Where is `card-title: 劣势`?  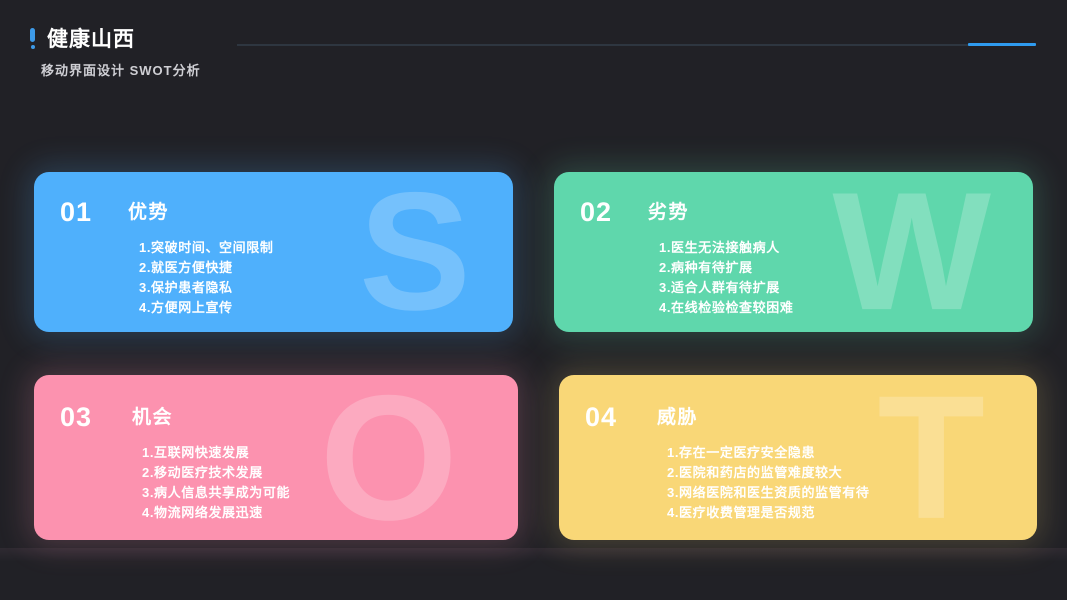
card-title: 劣势 is located at coordinates (669, 212).